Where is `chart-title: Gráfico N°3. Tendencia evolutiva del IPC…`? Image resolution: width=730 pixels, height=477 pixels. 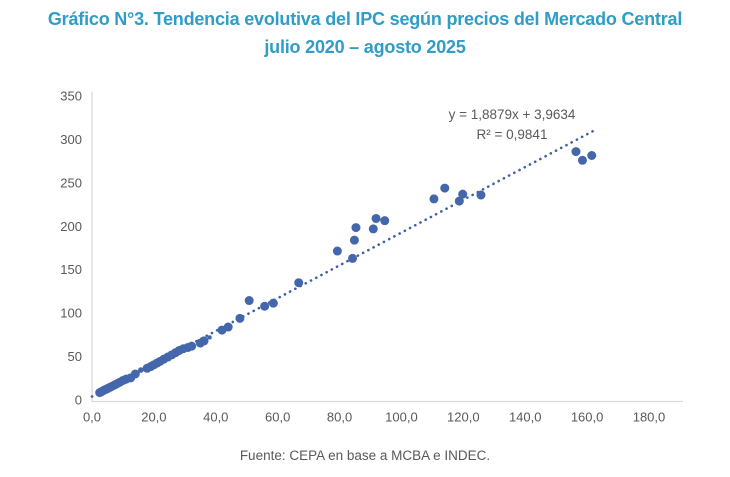
chart-title: Gráfico N°3. Tendencia evolutiva del IPC… is located at coordinates (365, 33).